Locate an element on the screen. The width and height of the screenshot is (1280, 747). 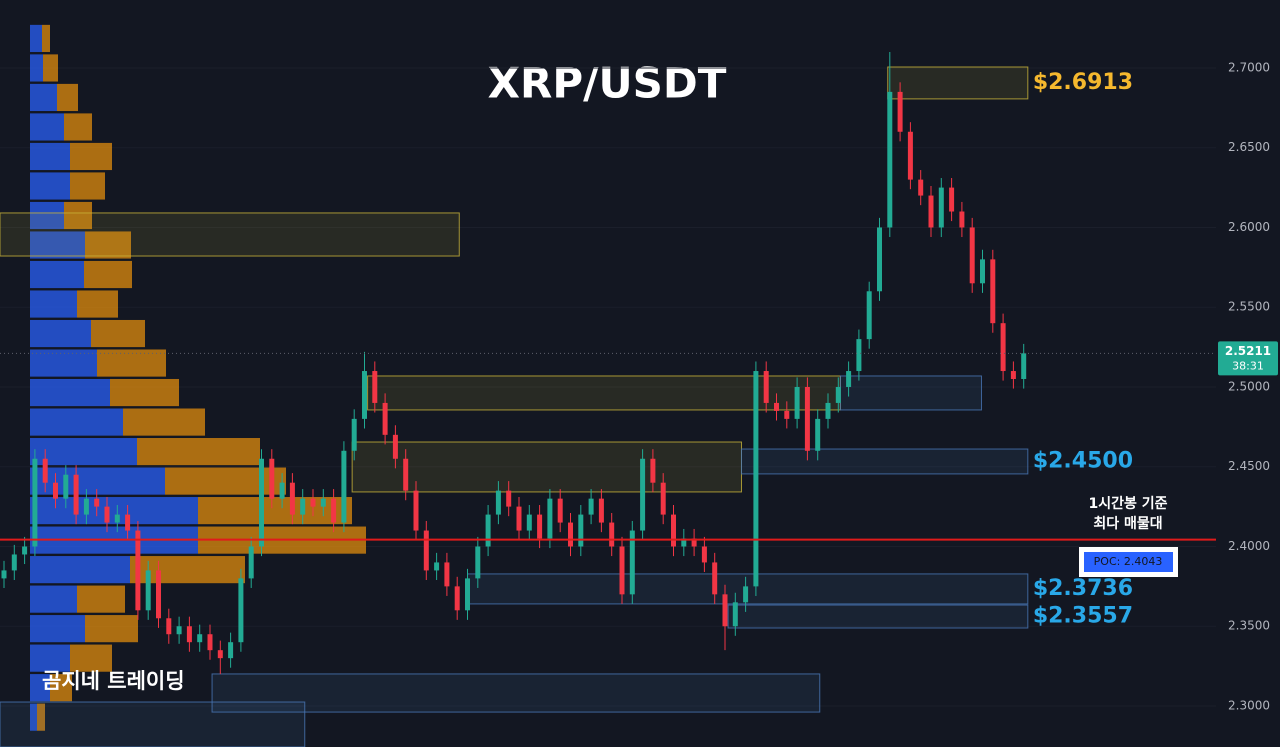
y-tick-label: 2.6000 is located at coordinates (1249, 227).